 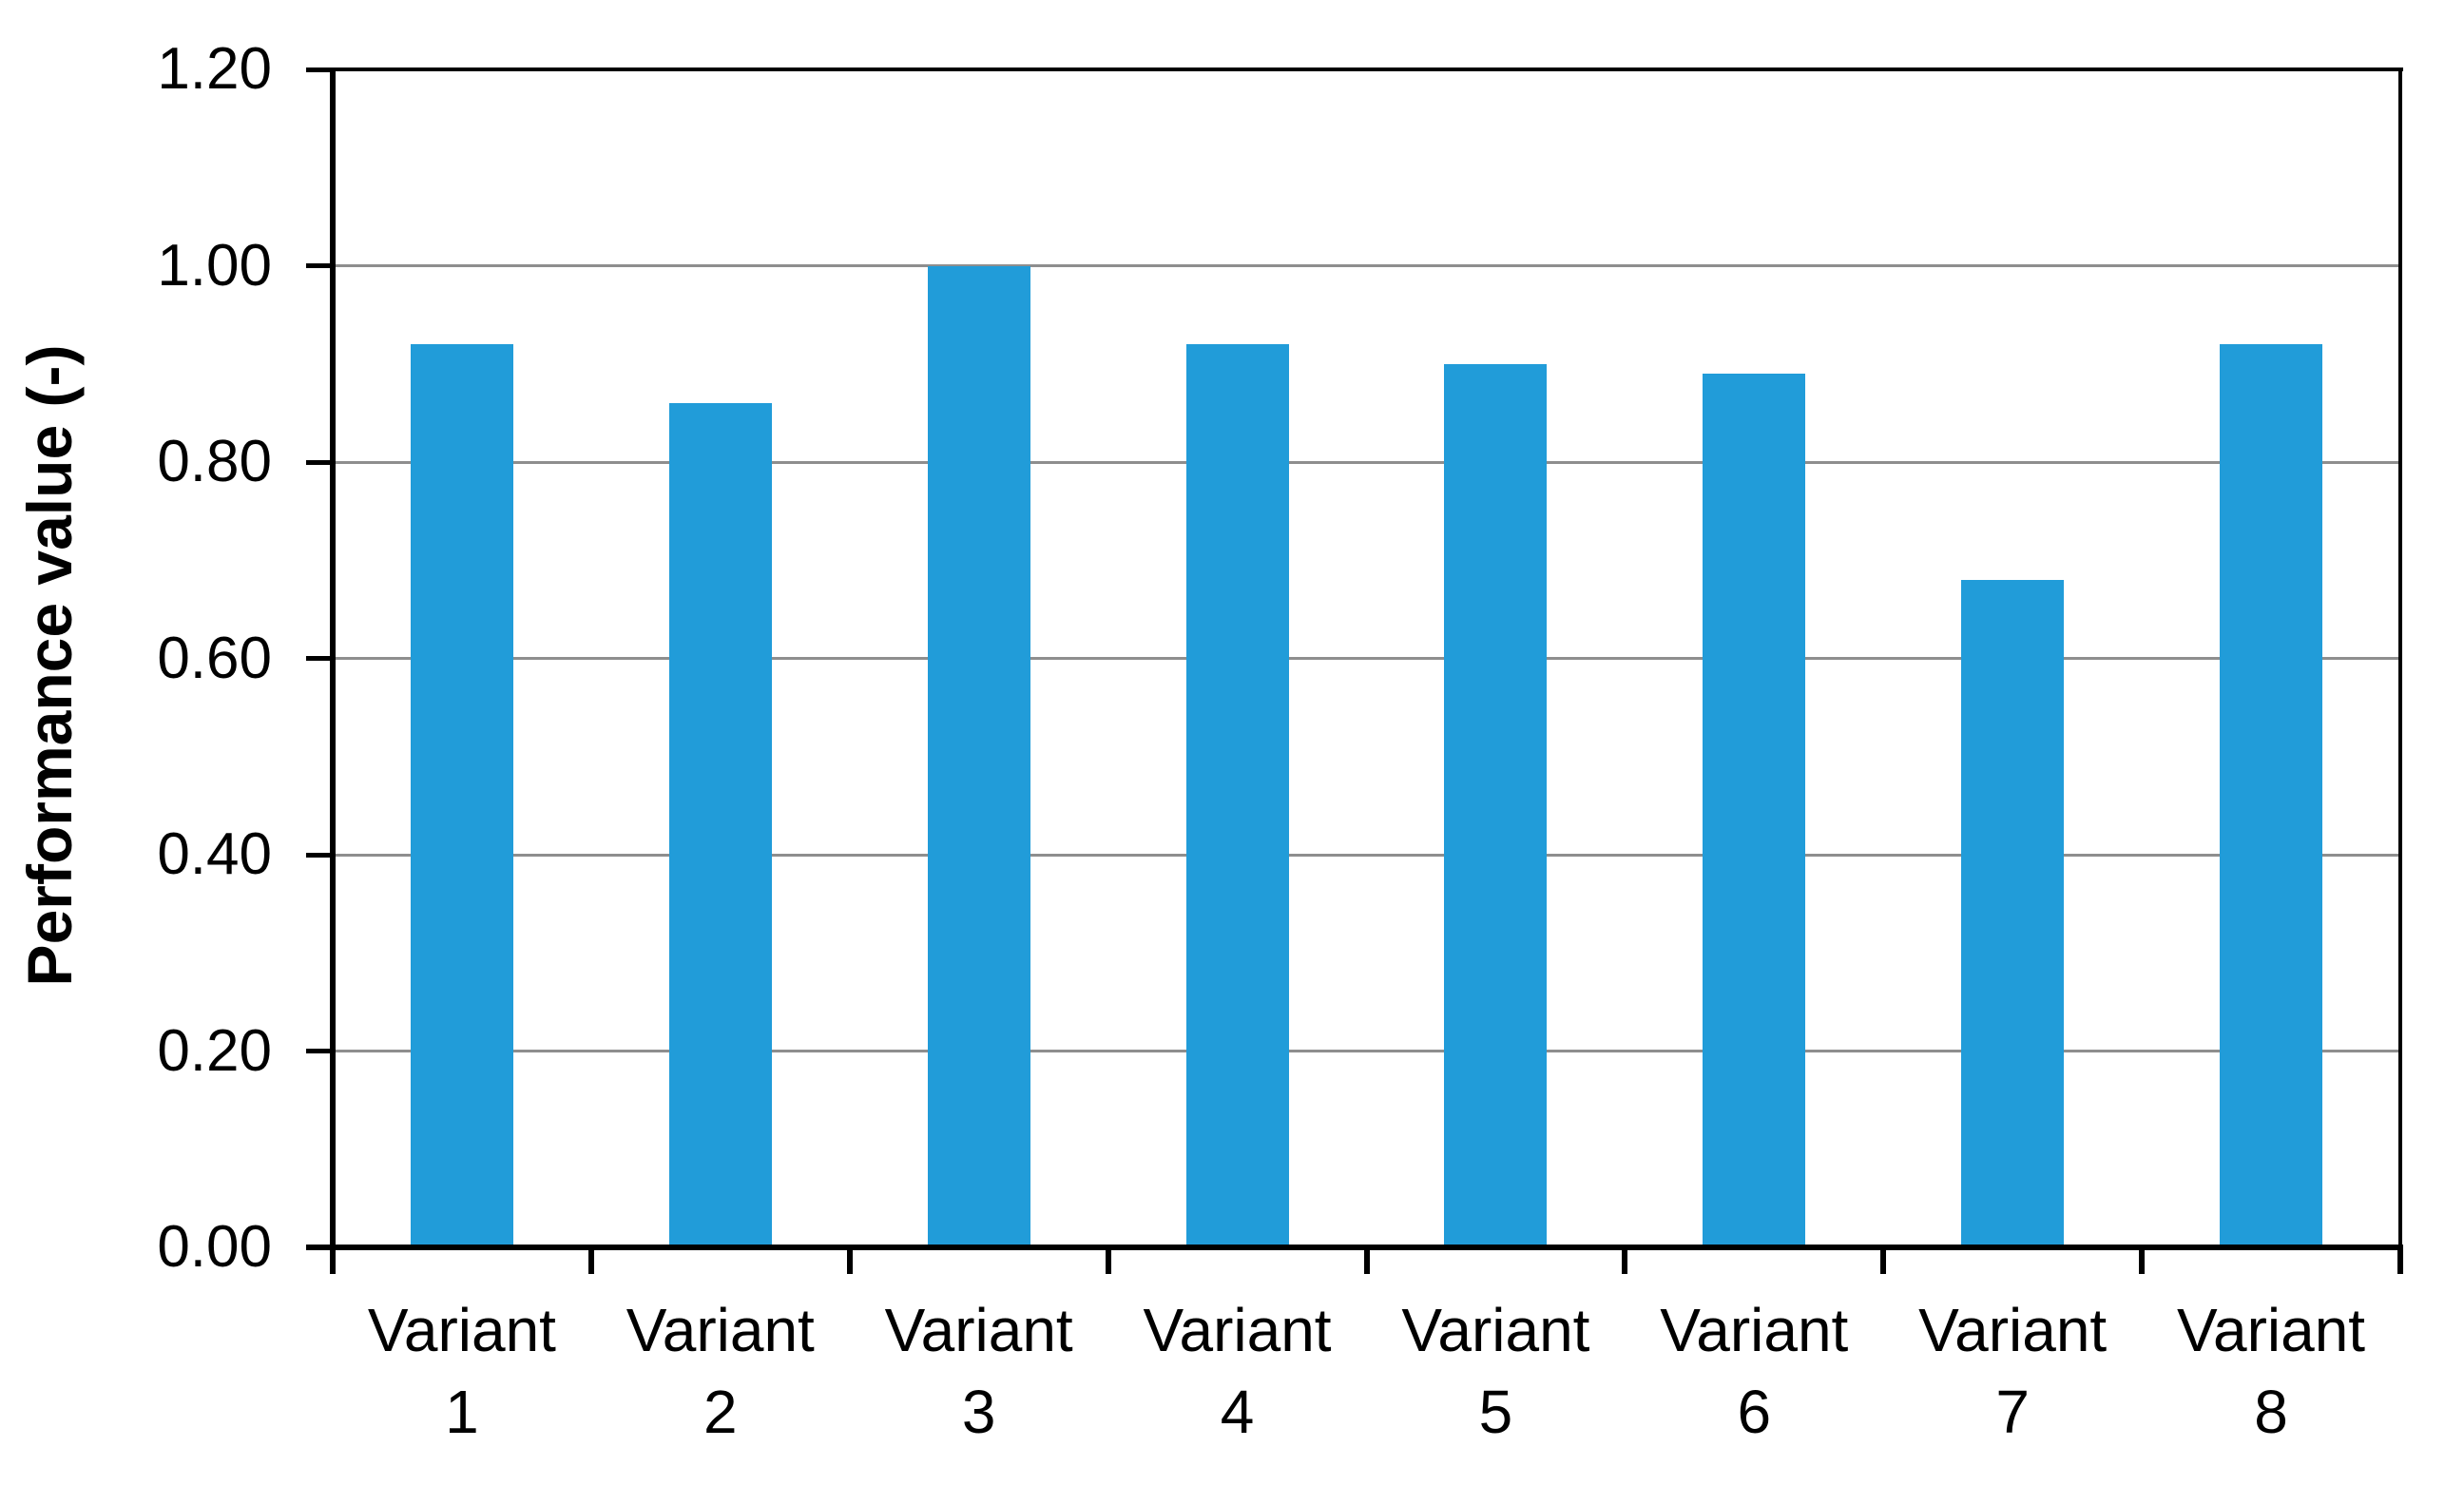 What do you see at coordinates (1754, 1371) in the screenshot?
I see `x-category-label: Variant 6` at bounding box center [1754, 1371].